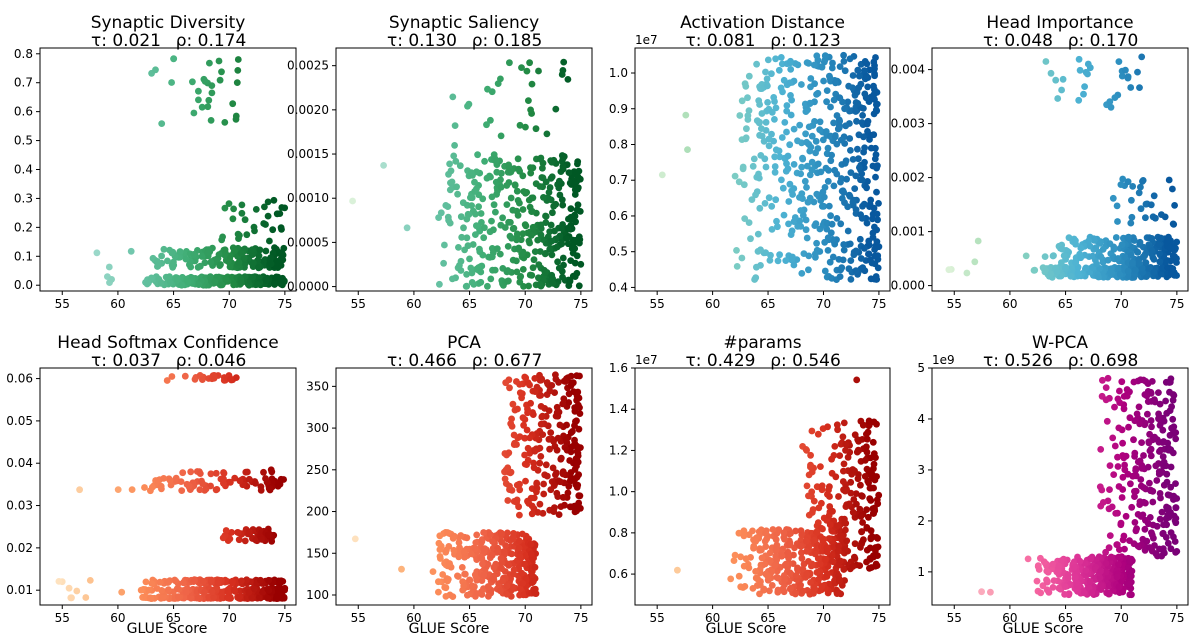 The image size is (1203, 638). I want to click on y-tick-label: 250, so click(317, 470).